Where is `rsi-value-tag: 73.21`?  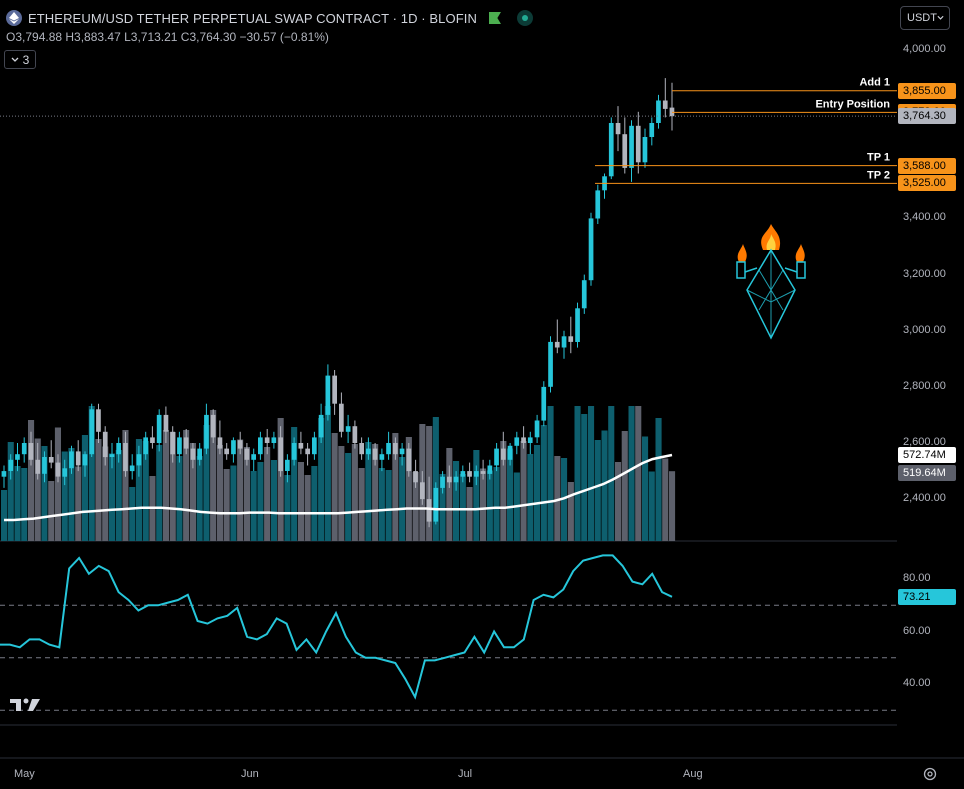 rsi-value-tag: 73.21 is located at coordinates (927, 596).